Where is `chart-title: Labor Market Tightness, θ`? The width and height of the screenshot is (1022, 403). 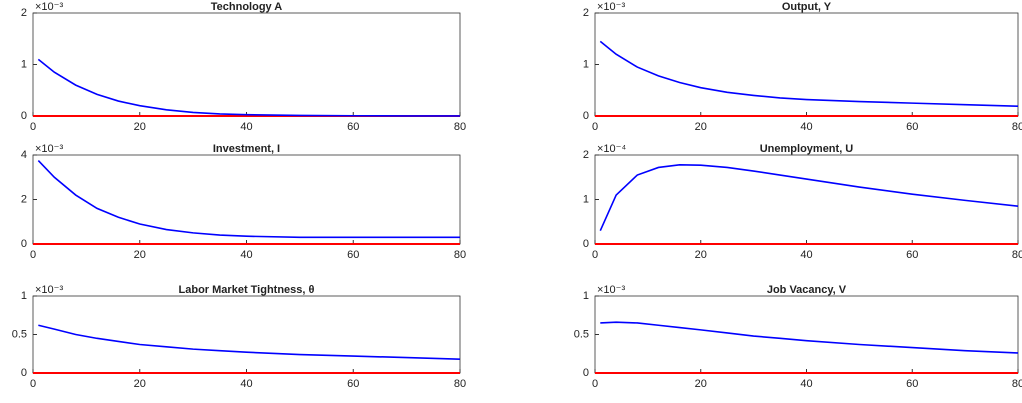 chart-title: Labor Market Tightness, θ is located at coordinates (247, 290).